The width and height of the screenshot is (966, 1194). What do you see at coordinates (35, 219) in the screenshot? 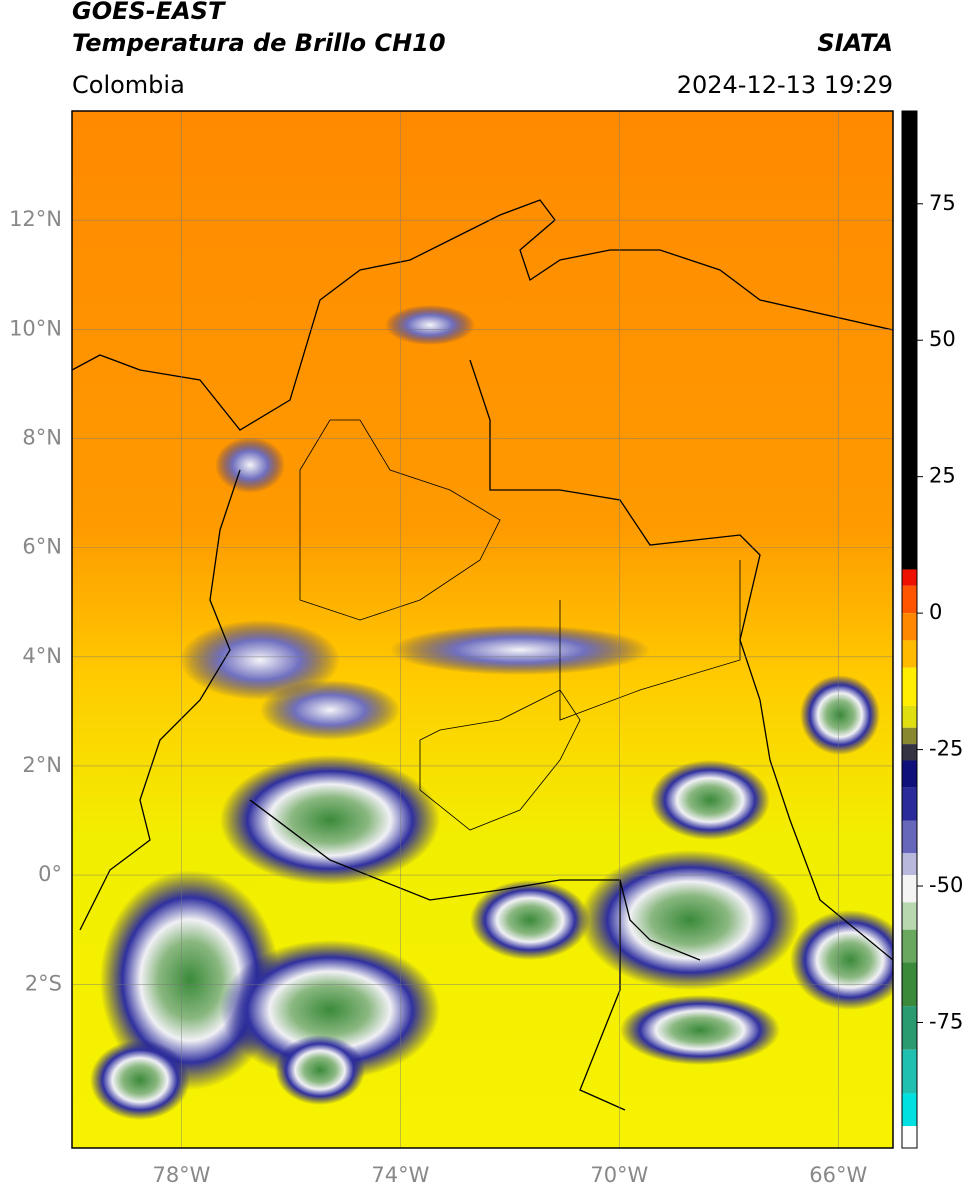
I see `y-tick-label: 12°N` at bounding box center [35, 219].